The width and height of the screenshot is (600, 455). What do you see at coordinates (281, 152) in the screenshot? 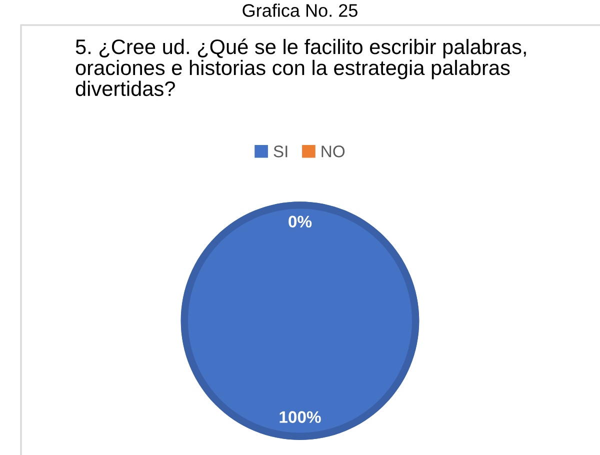
I see `legend-label: SI` at bounding box center [281, 152].